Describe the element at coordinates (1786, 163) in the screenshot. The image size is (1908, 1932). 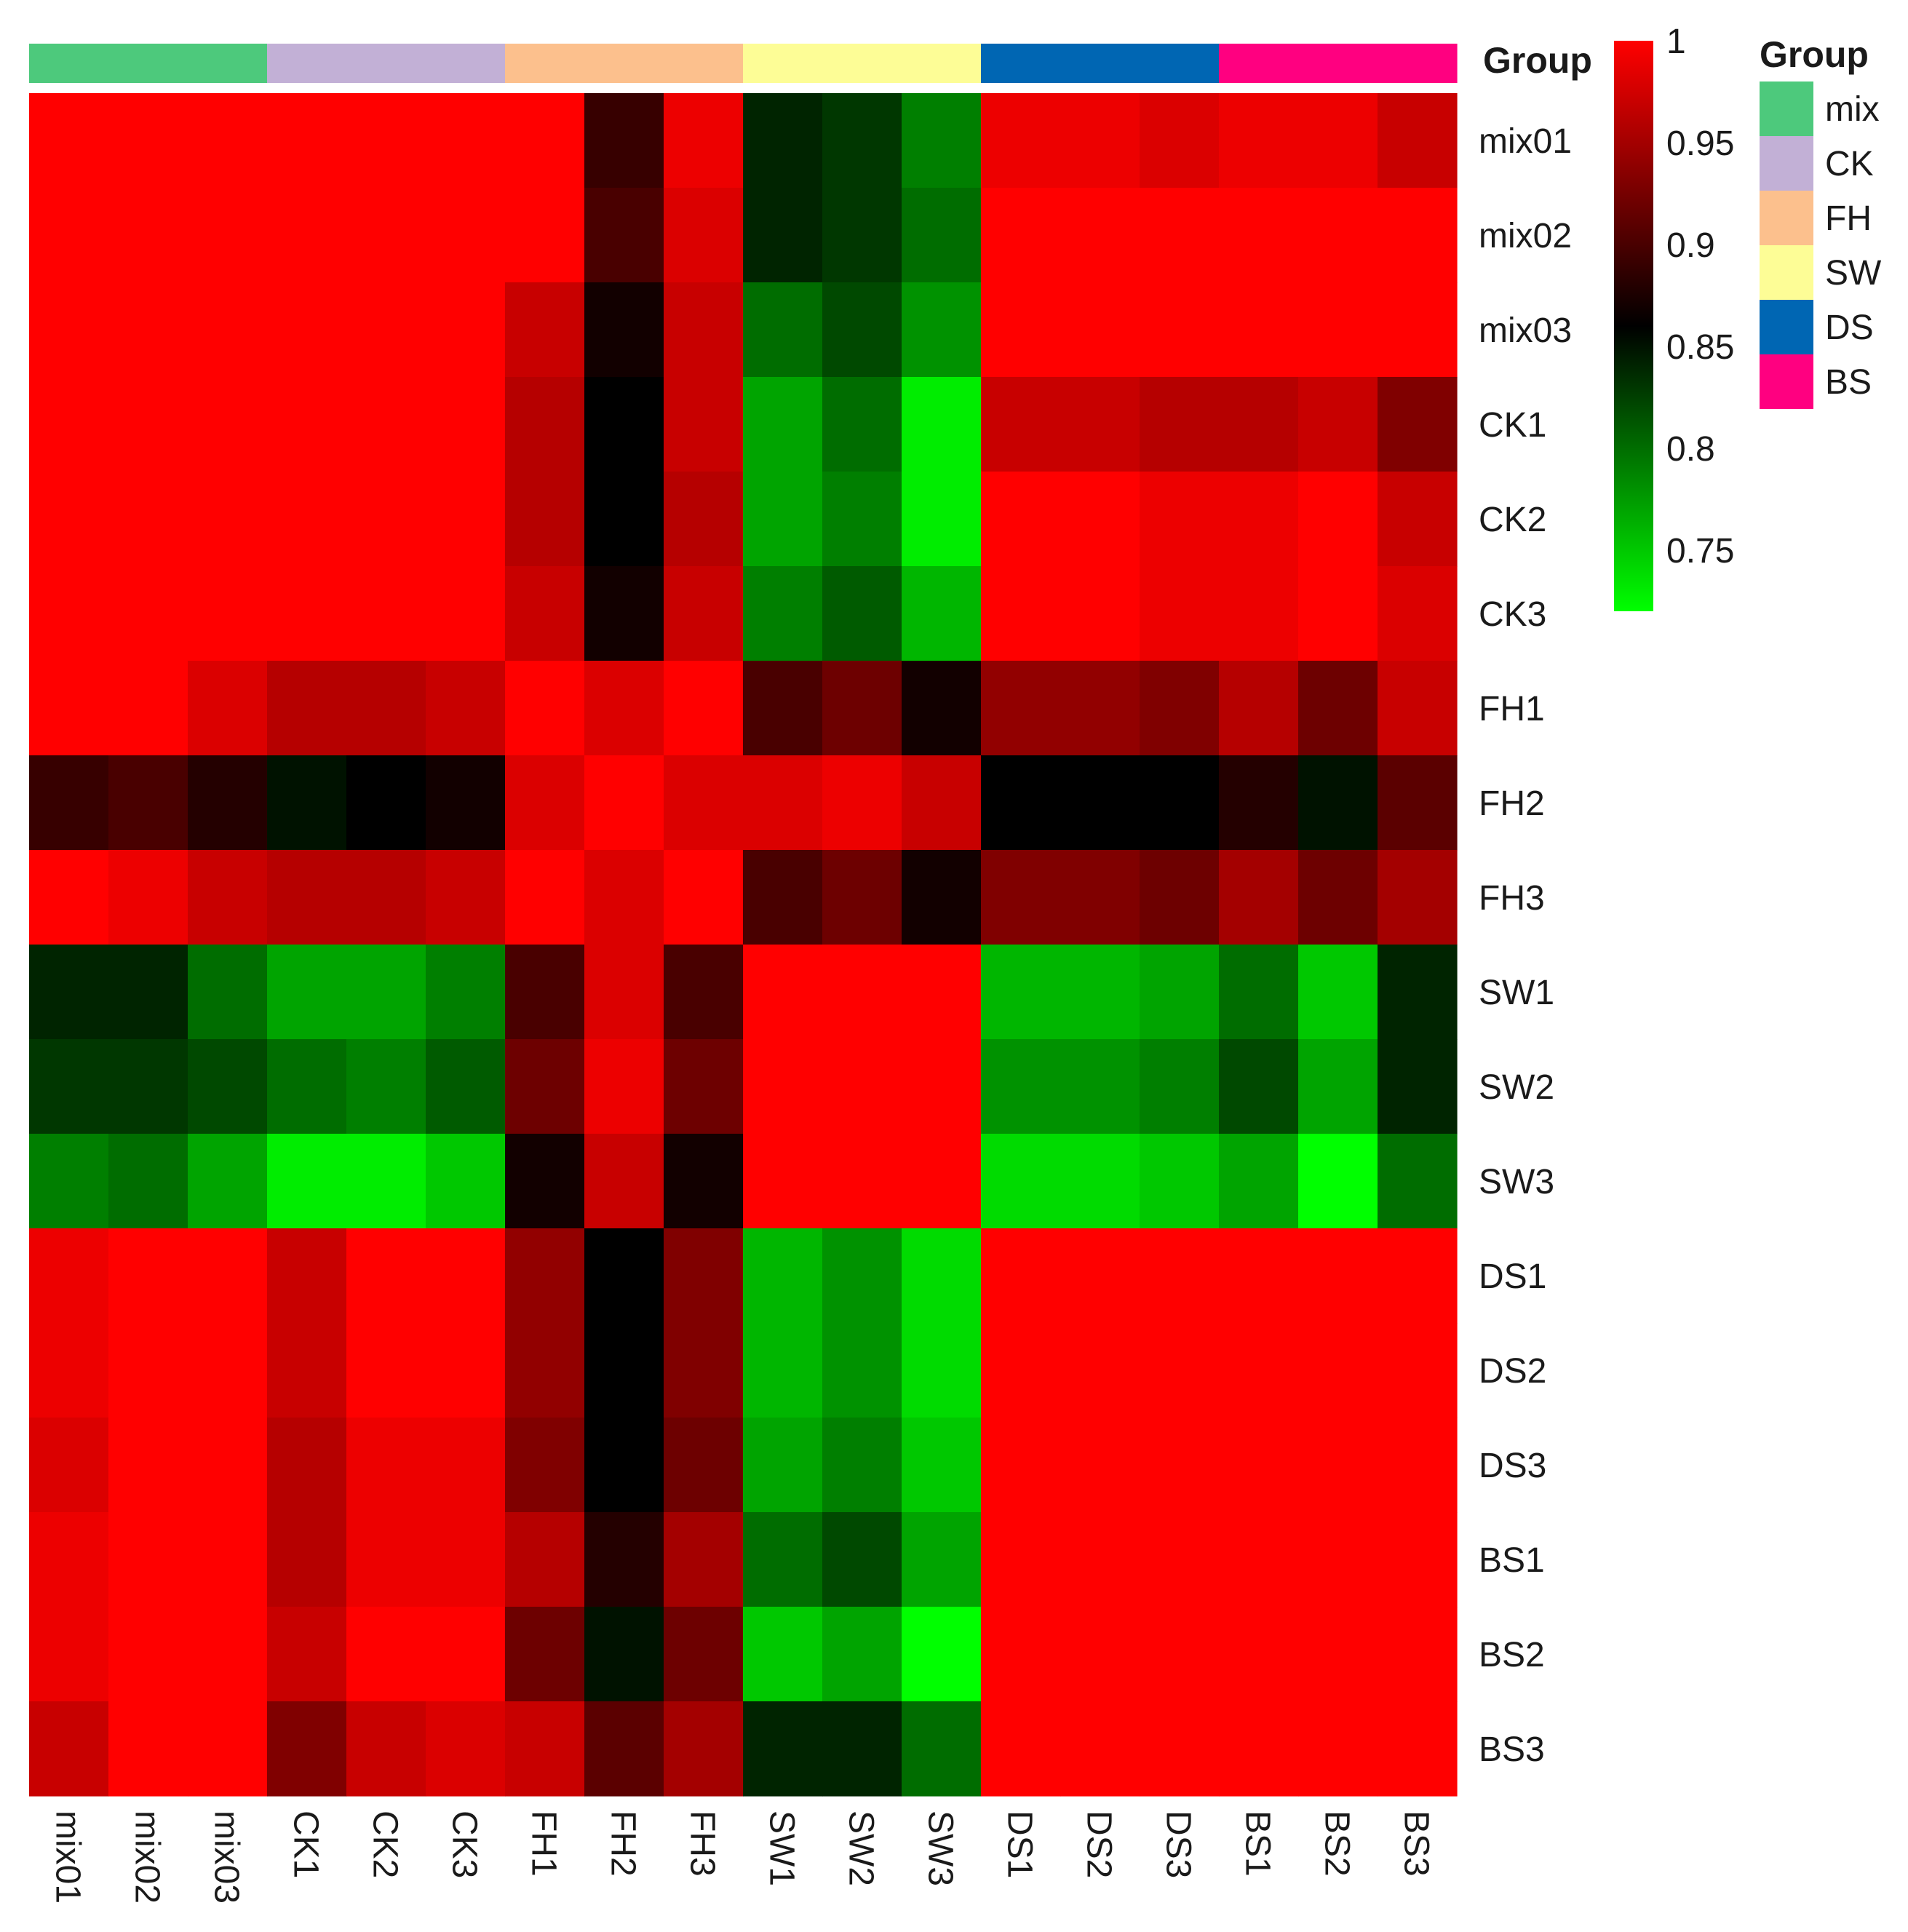
I see `legend-swatch-ck` at that location.